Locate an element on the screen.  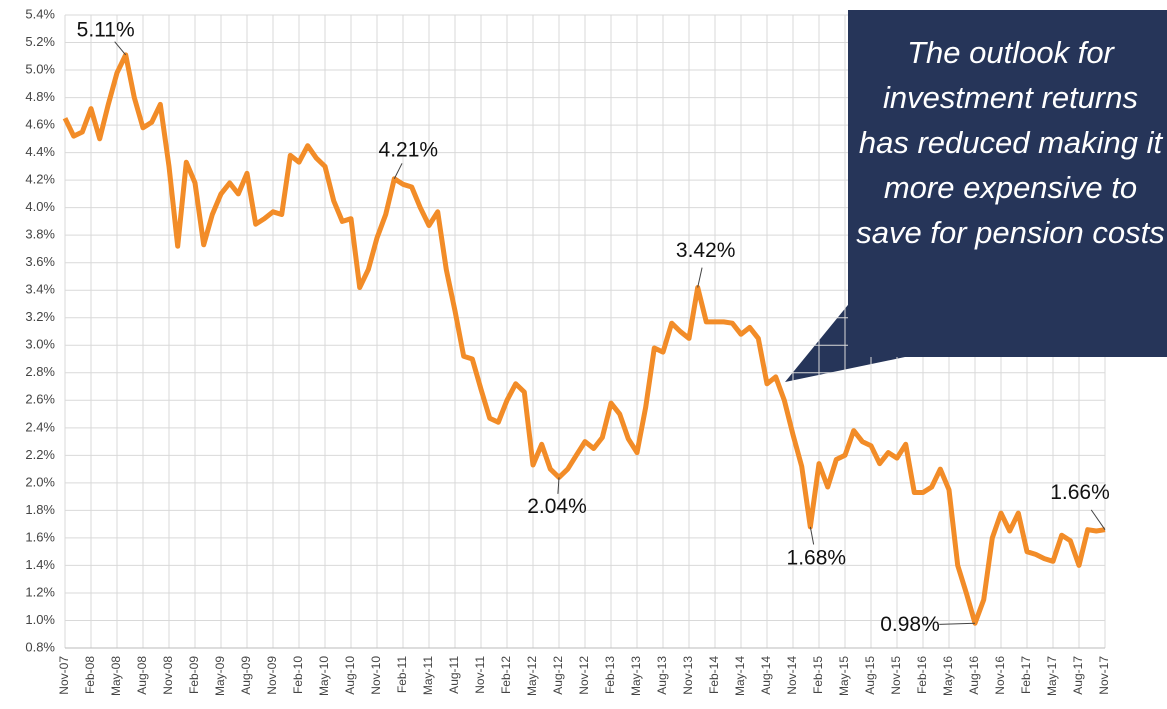
y-tick-label: 5.4% is located at coordinates (40, 13).